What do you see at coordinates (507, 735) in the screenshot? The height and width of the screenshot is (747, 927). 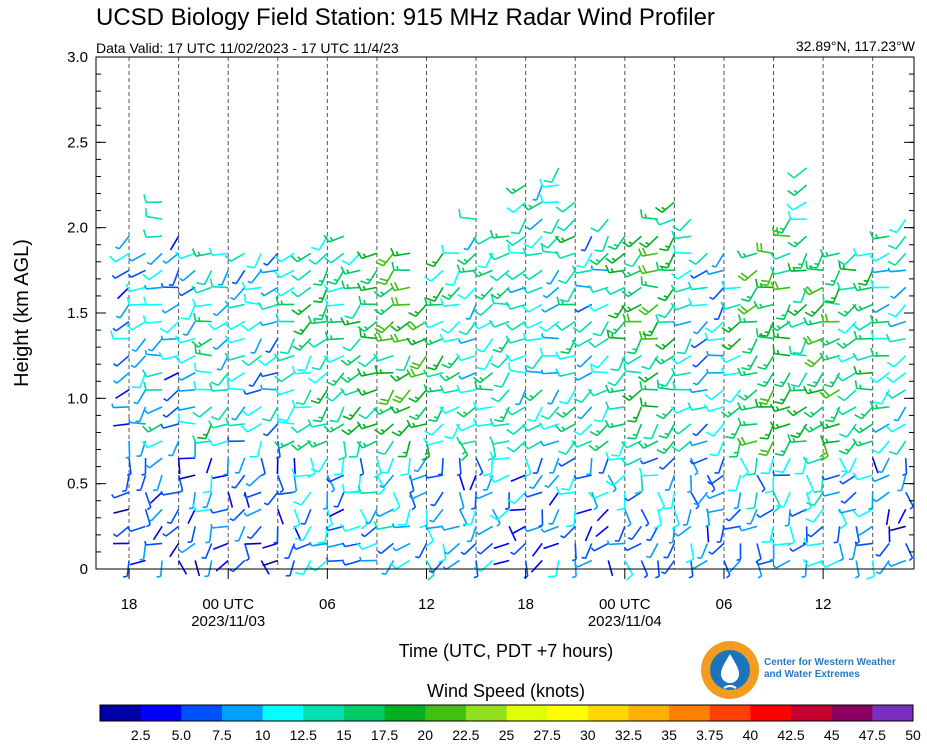 I see `colorbar-label: 25` at bounding box center [507, 735].